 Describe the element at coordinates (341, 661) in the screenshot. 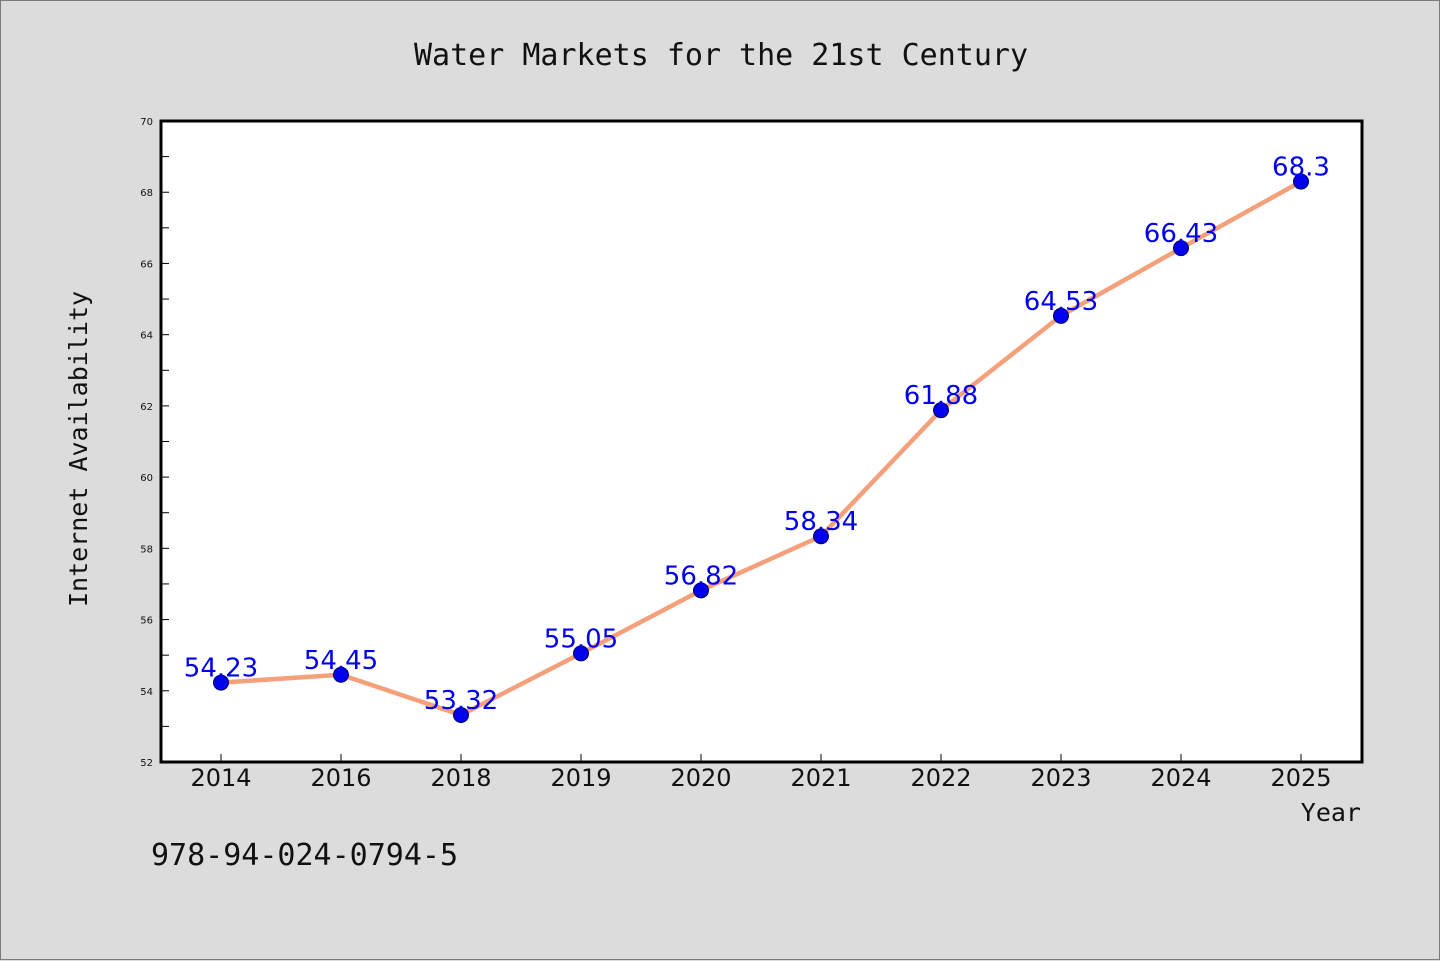

I see `data-point-label: 54.45` at that location.